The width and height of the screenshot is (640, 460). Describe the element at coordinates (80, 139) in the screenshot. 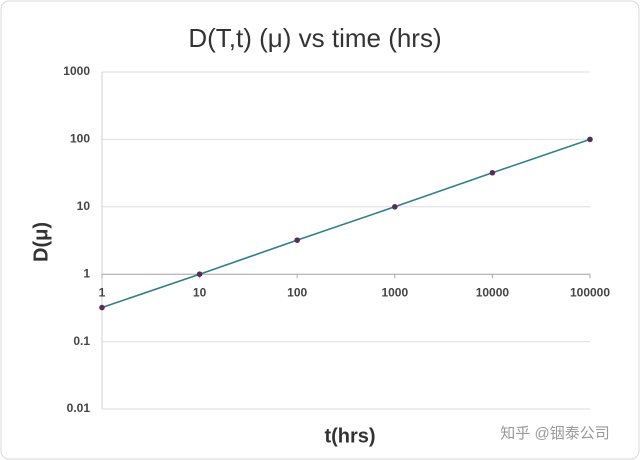

I see `y-tick-label: 100` at that location.